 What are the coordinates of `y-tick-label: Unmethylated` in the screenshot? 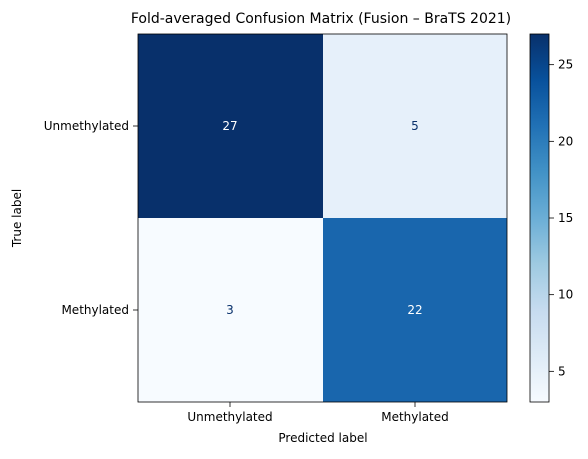 It's located at (86, 126).